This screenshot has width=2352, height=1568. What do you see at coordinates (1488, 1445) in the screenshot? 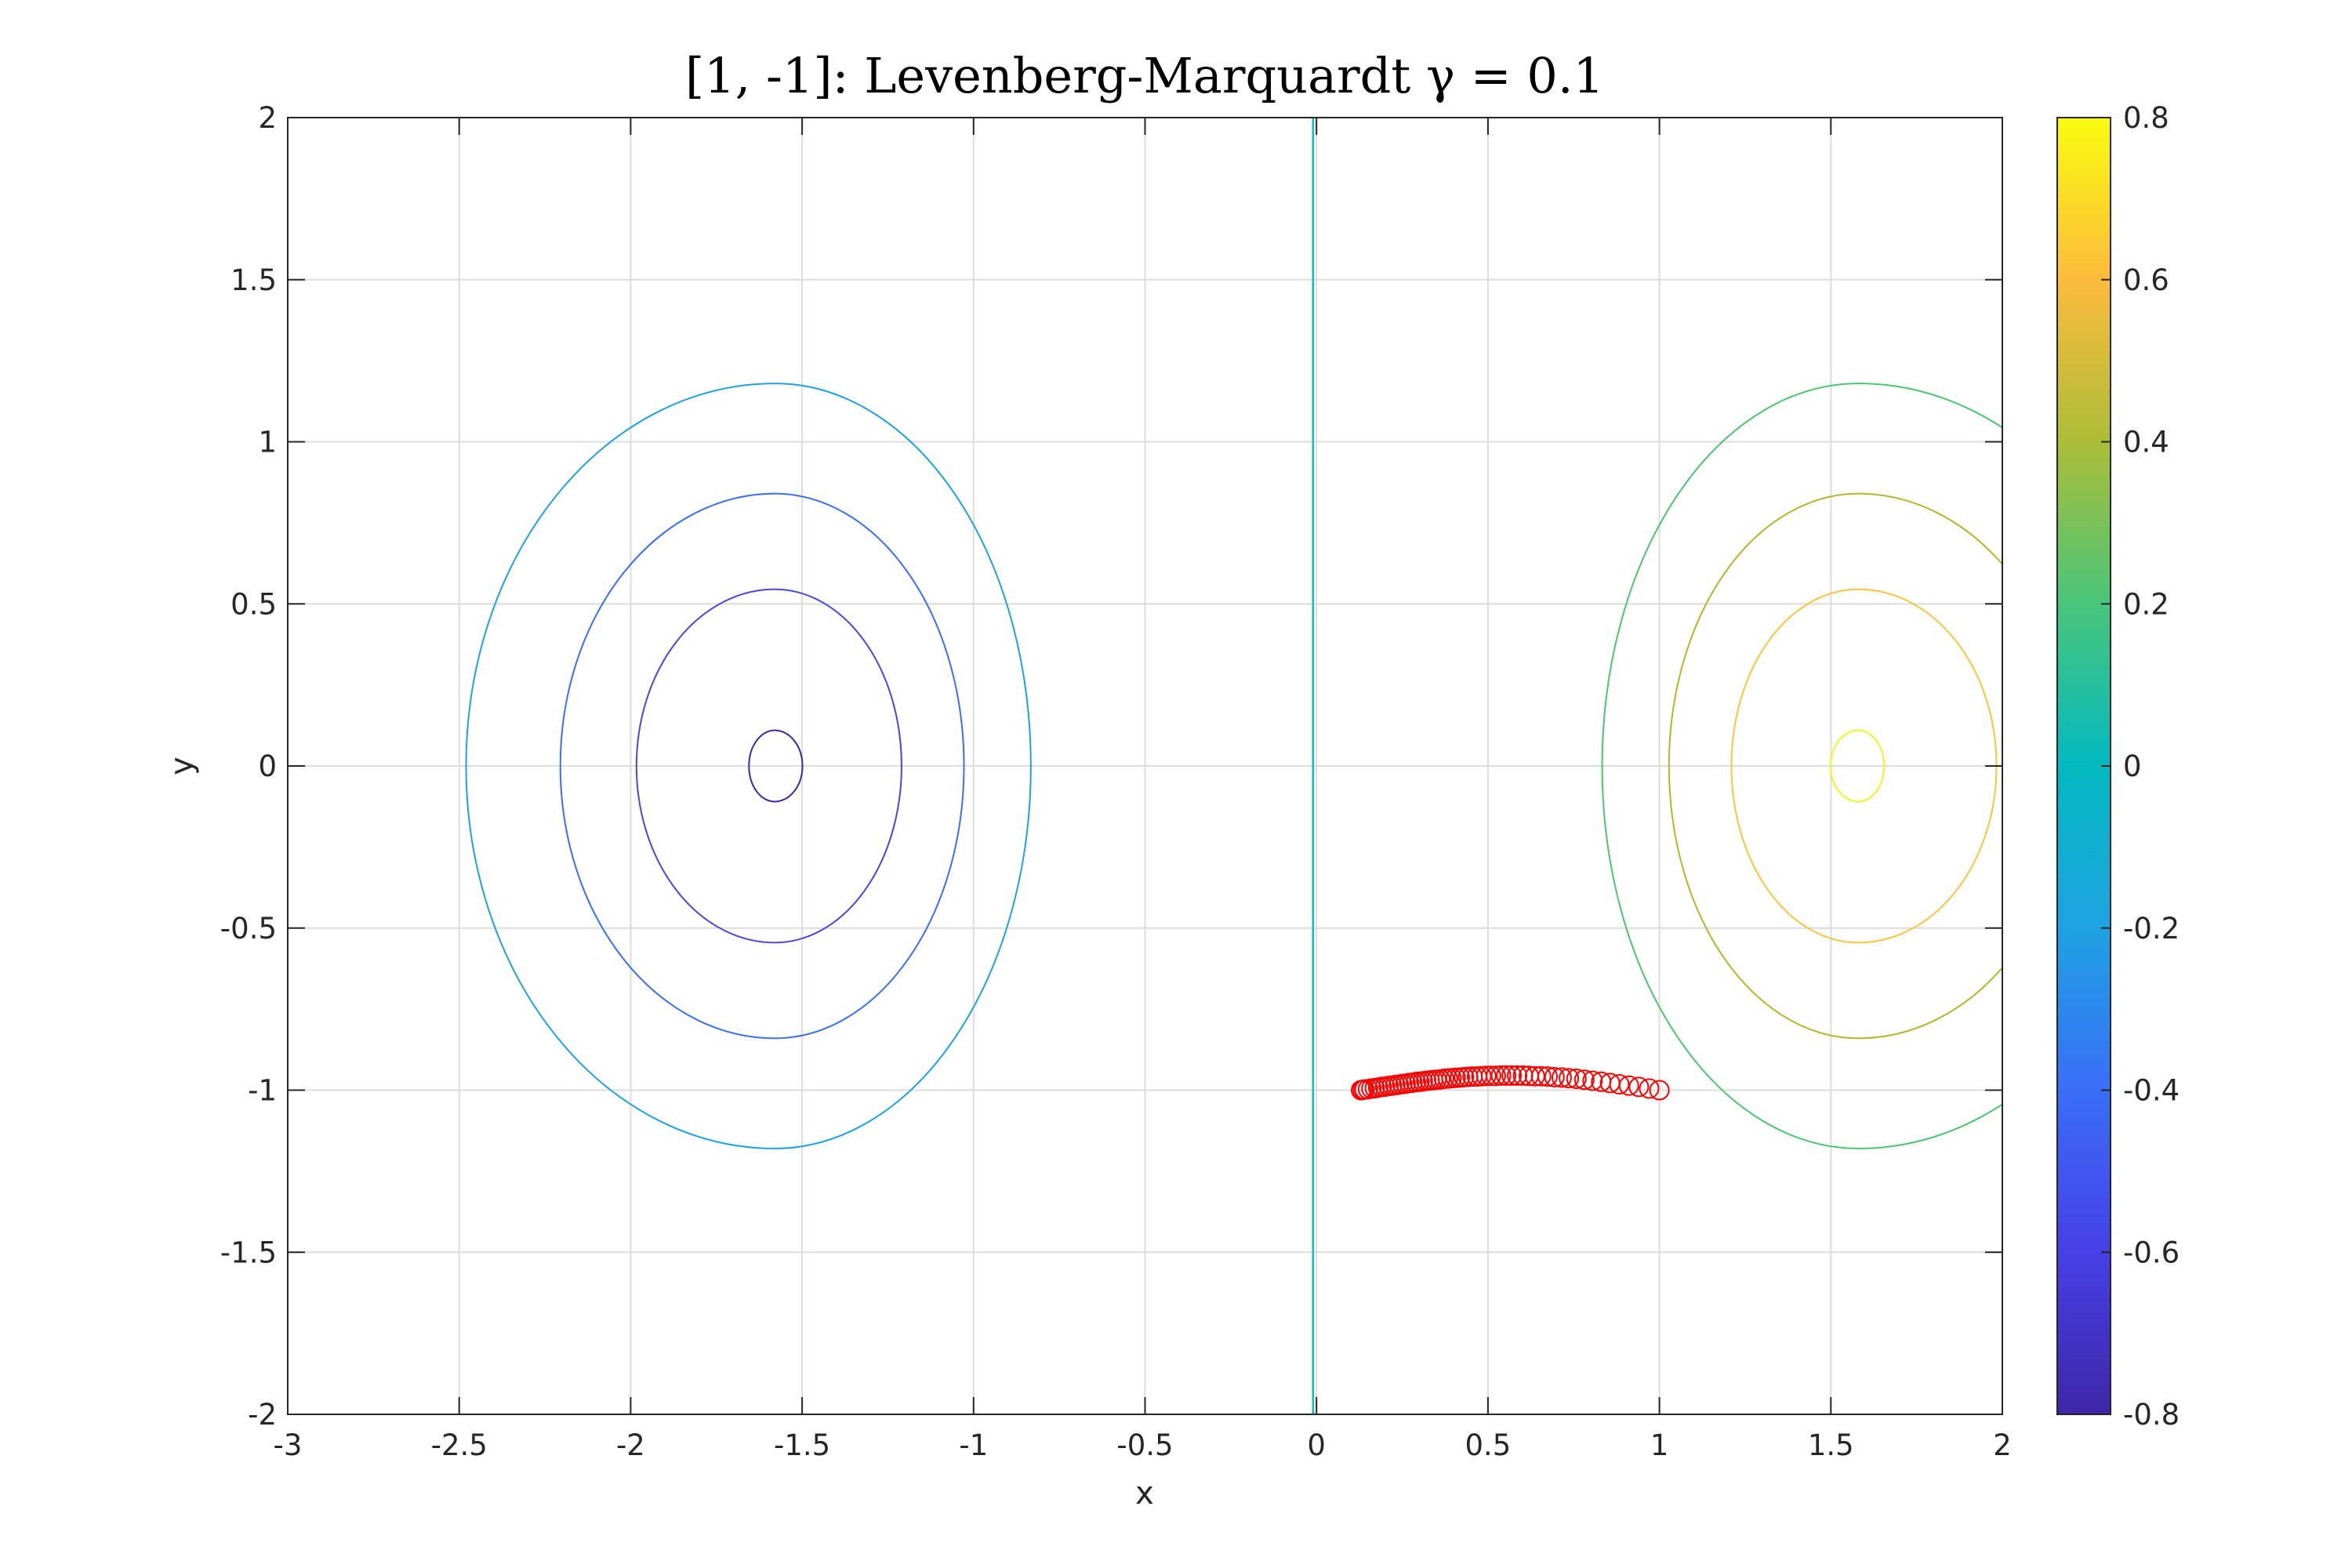
I see `x-tick-label: 0.5` at bounding box center [1488, 1445].